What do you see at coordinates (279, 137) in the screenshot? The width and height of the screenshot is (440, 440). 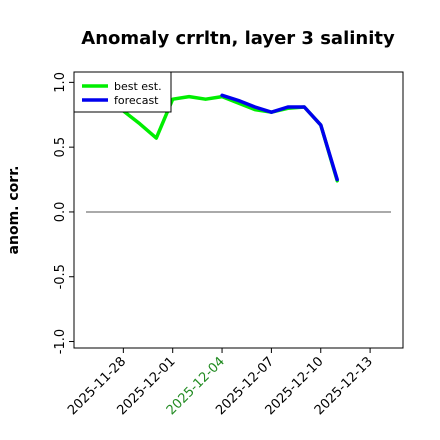 I see `series-line-forecast` at bounding box center [279, 137].